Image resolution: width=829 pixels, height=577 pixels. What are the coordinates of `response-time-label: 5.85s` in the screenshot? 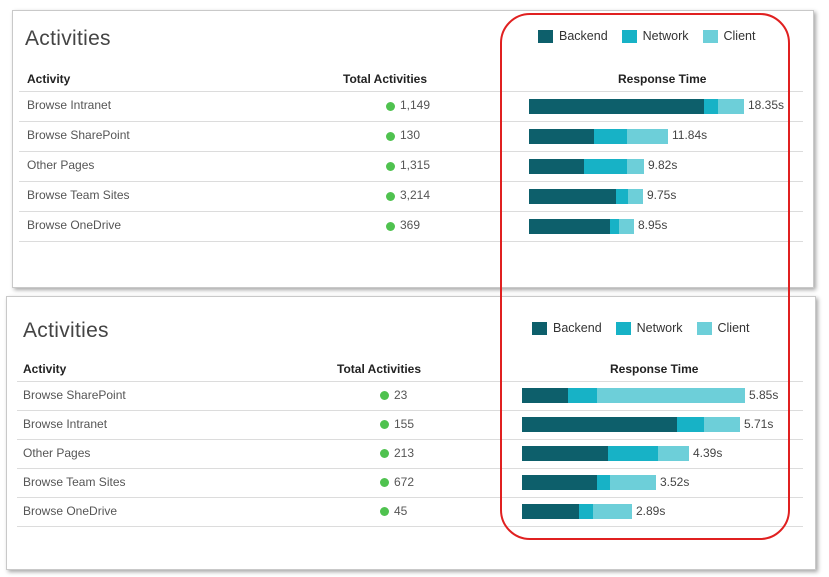 It's located at (764, 394).